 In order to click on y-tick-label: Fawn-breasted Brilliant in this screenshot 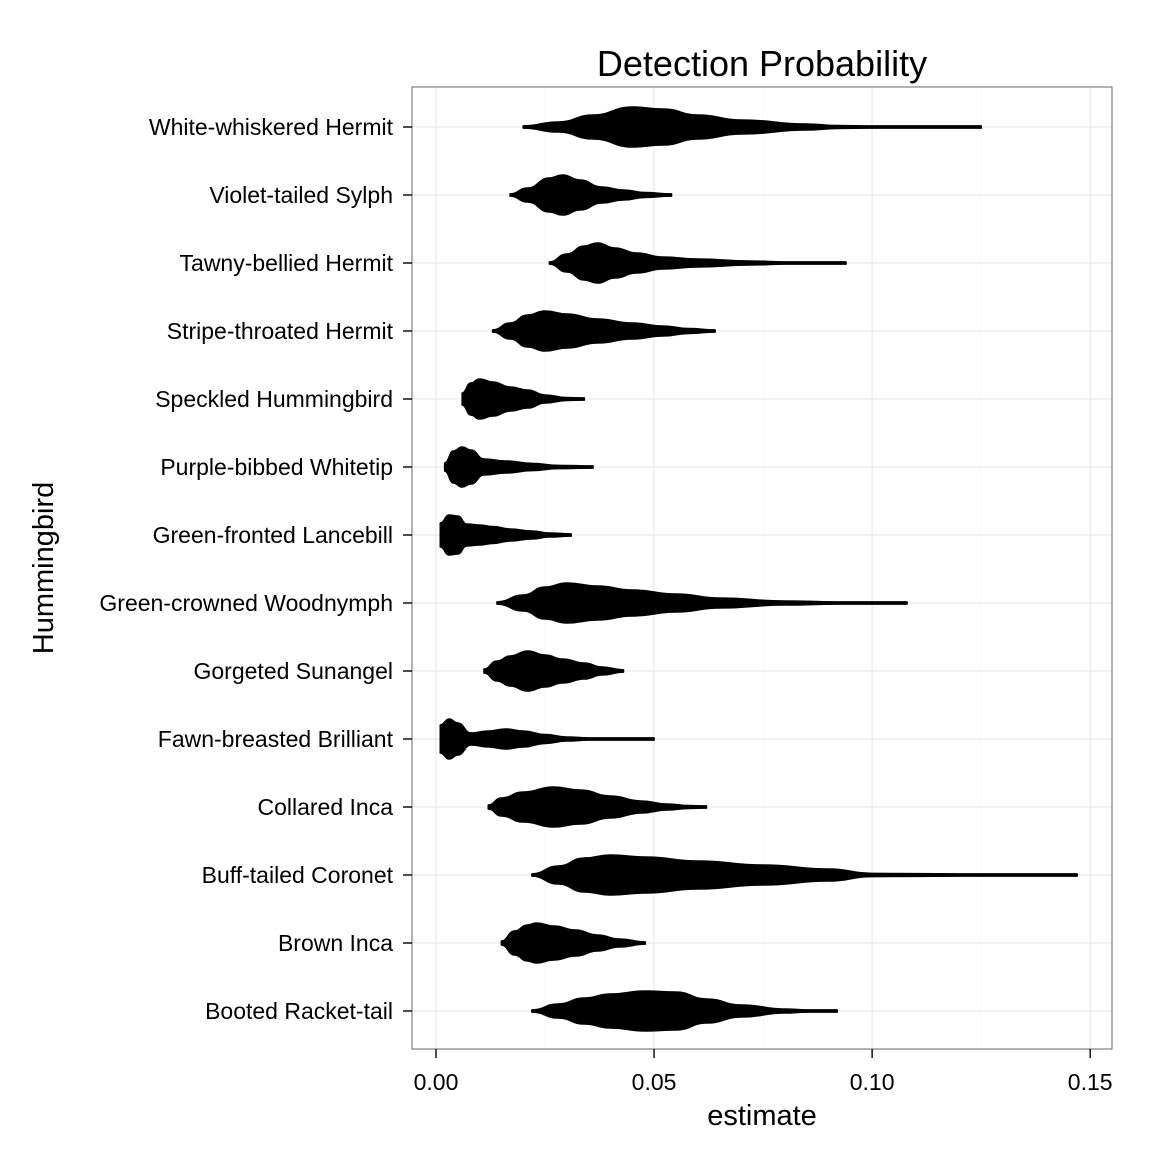, I will do `click(276, 739)`.